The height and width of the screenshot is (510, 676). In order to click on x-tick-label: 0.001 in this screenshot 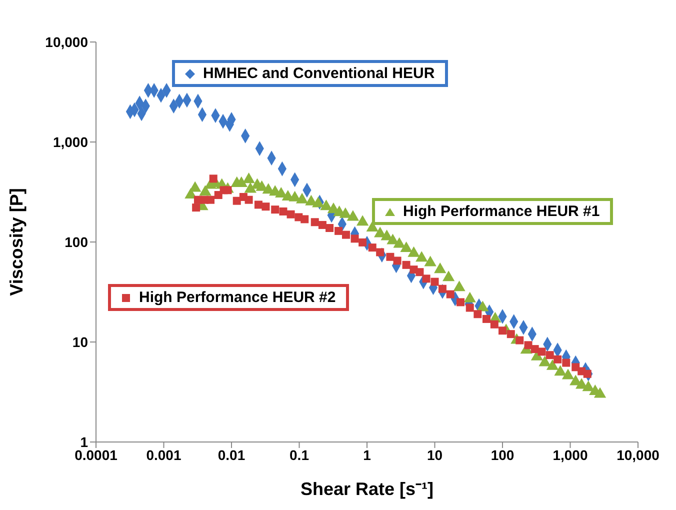, I will do `click(164, 454)`.